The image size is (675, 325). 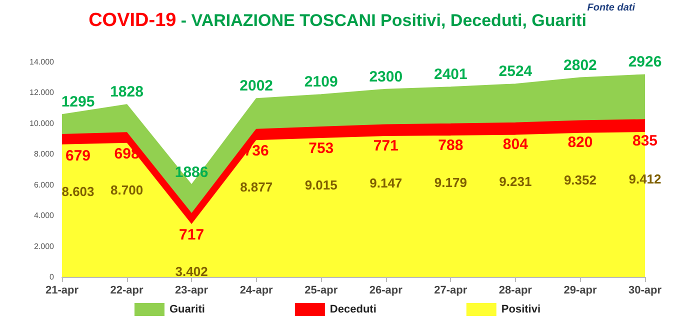 What do you see at coordinates (581, 290) in the screenshot?
I see `x-tick-label: 29-apr` at bounding box center [581, 290].